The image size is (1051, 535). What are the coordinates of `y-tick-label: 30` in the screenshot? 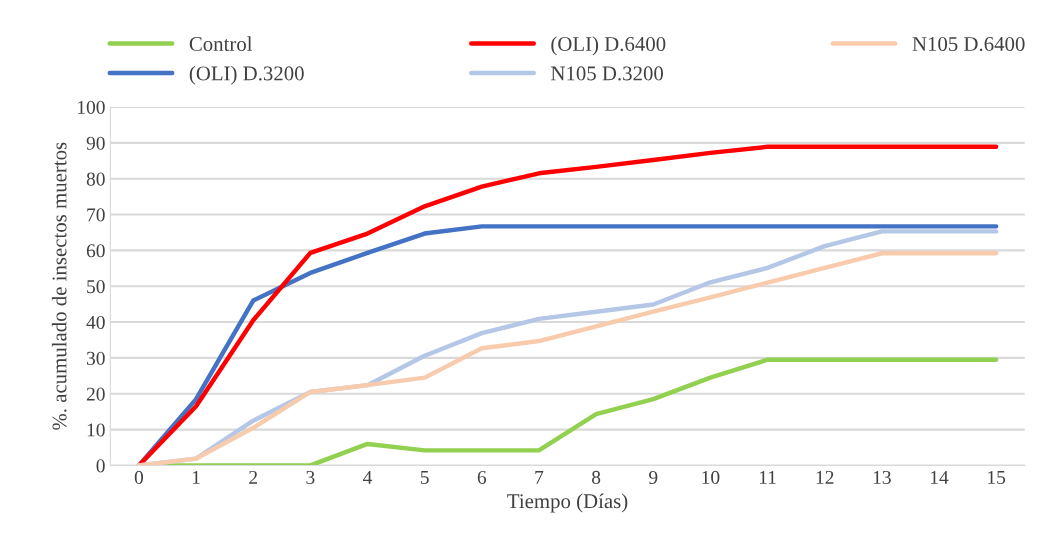 It's located at (95, 358).